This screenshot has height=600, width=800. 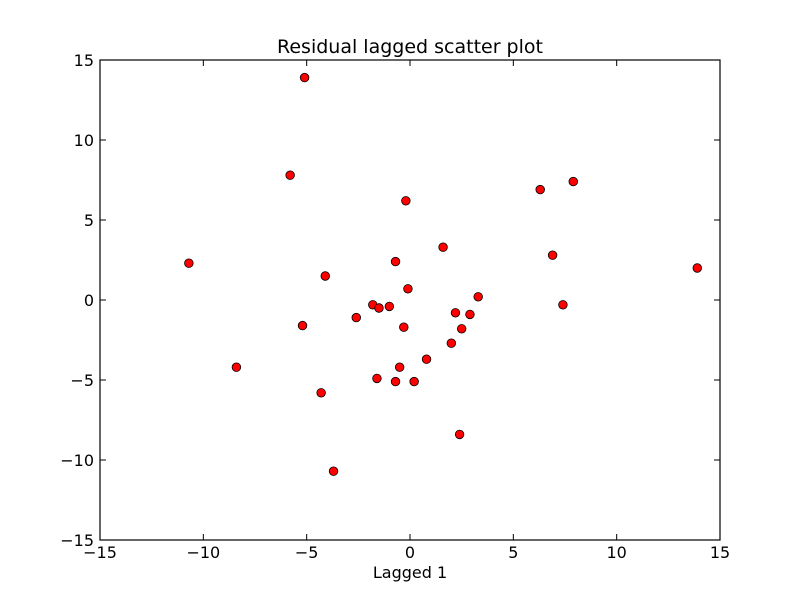 I want to click on x-tick-label: 5, so click(x=513, y=552).